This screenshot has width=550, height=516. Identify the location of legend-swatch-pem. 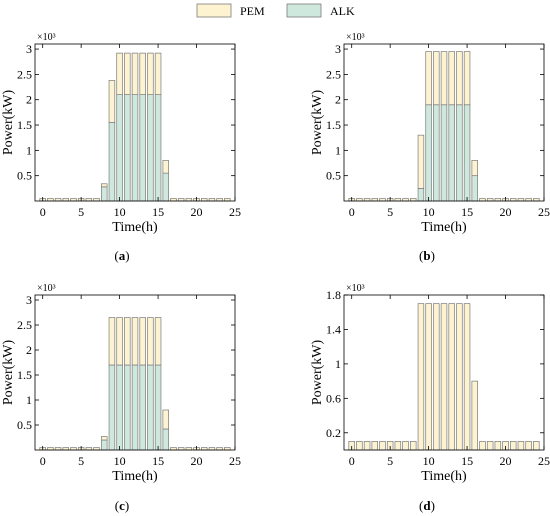
(214, 10).